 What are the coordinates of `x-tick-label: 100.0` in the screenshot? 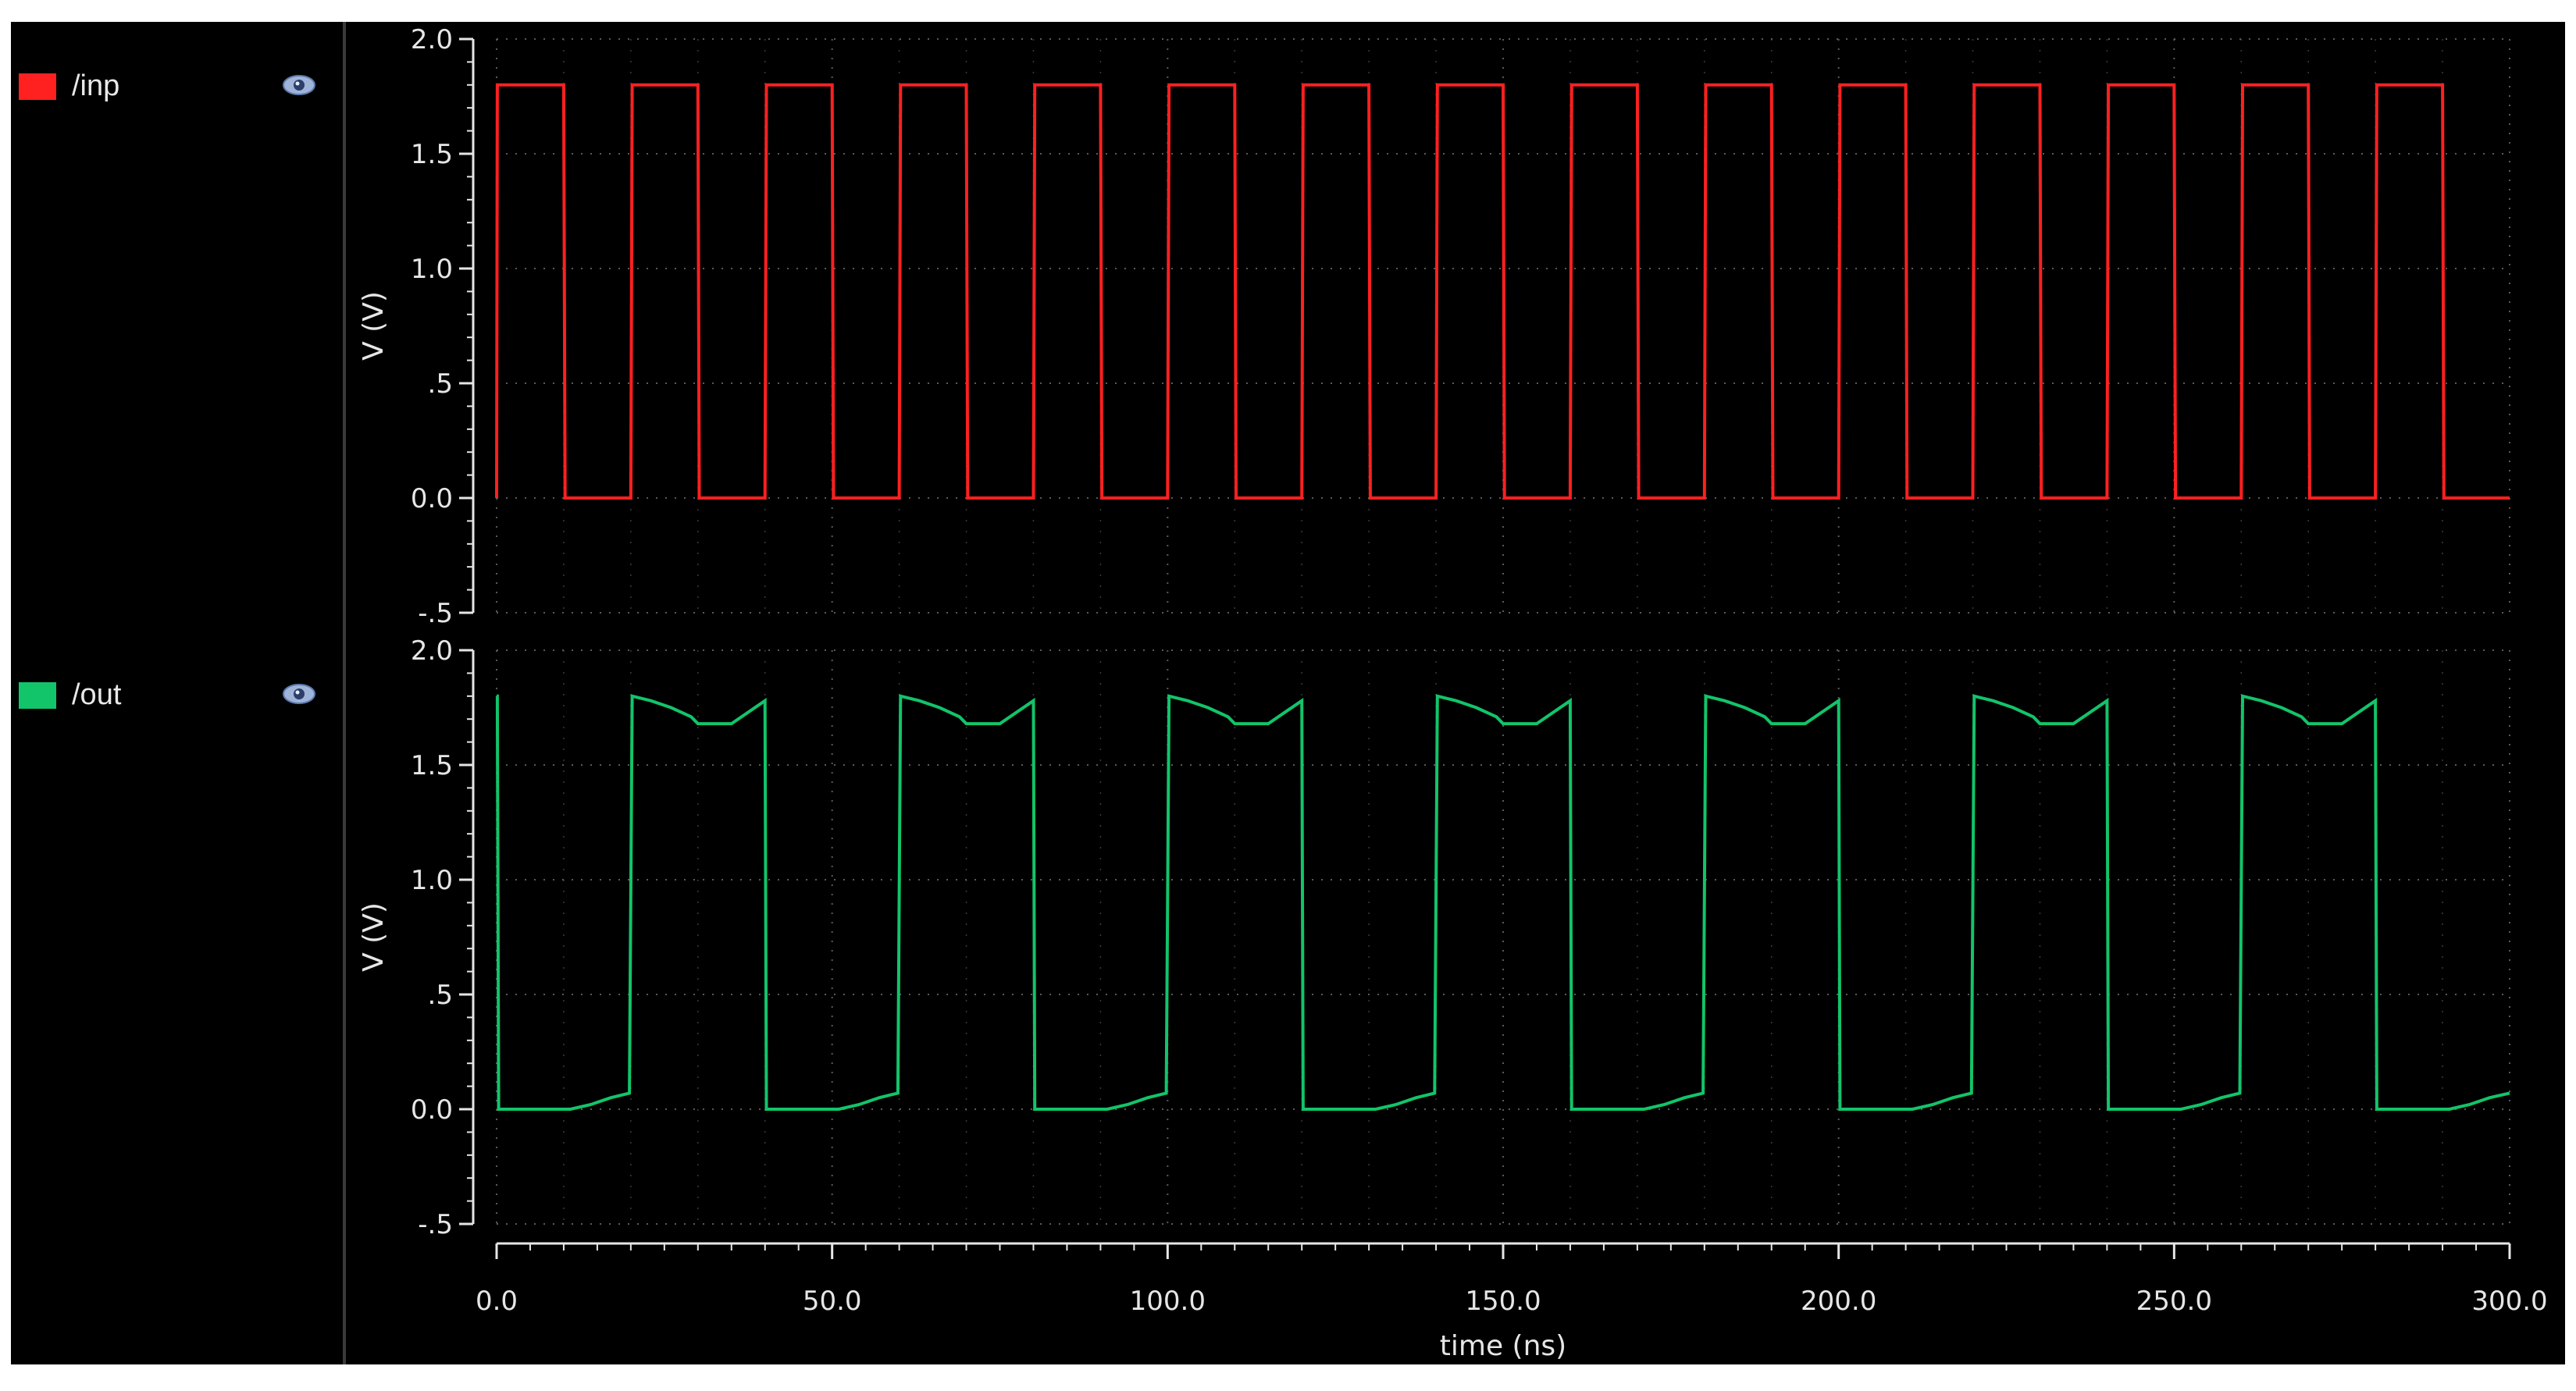 It's located at (1168, 1301).